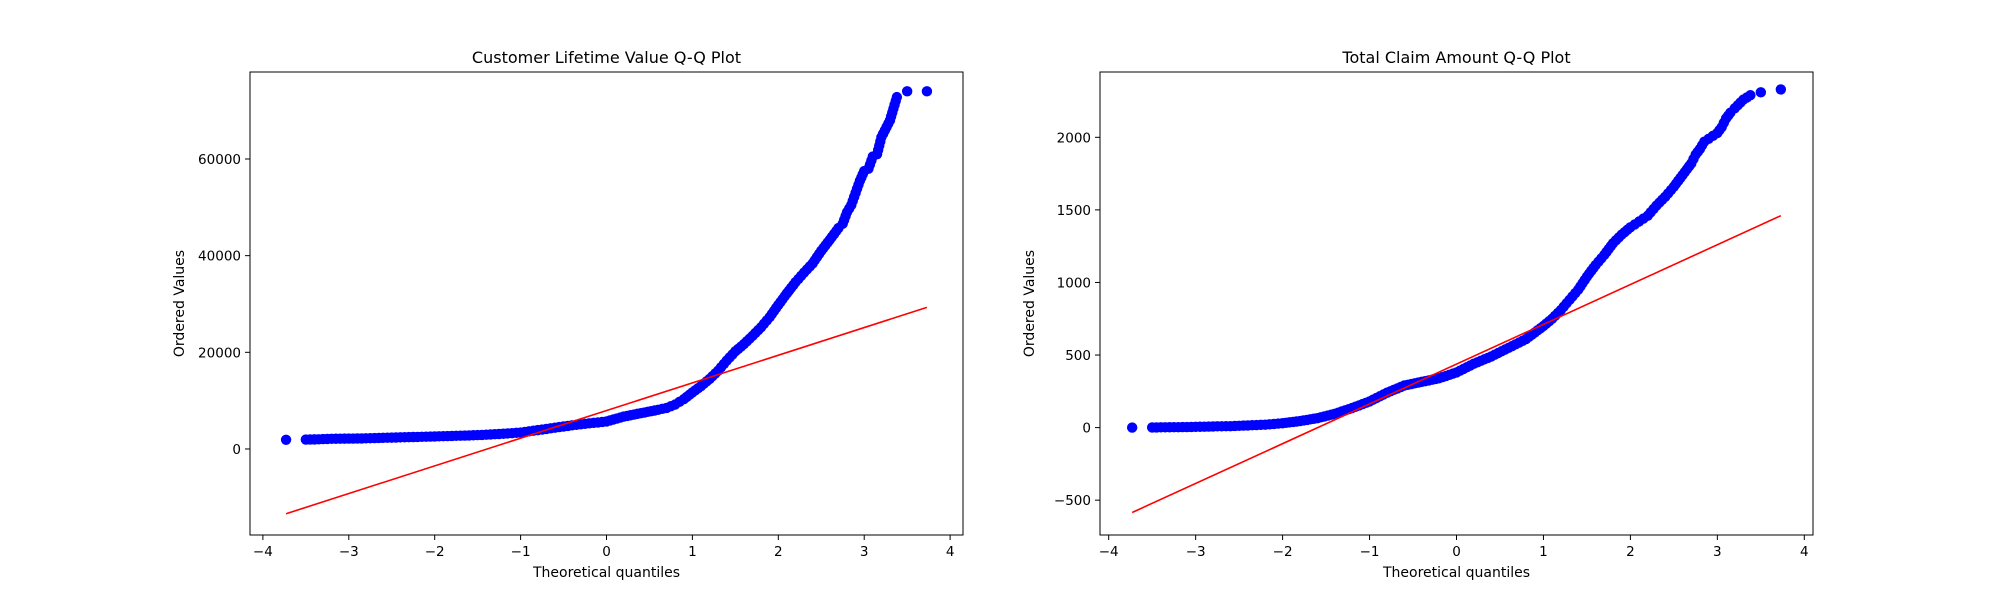 The height and width of the screenshot is (600, 2000). Describe the element at coordinates (1074, 283) in the screenshot. I see `y-tick-label: 1000` at that location.